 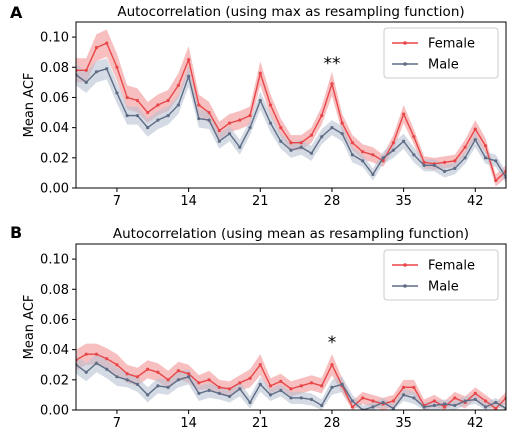 I want to click on x-tick-label: 28, so click(x=332, y=423).